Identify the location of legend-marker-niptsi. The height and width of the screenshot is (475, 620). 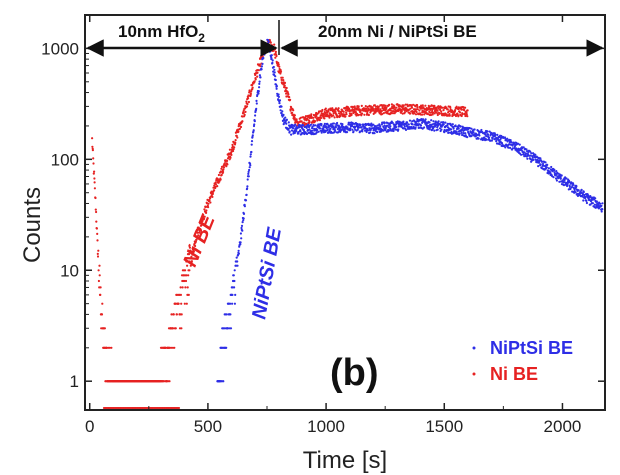
(474, 348).